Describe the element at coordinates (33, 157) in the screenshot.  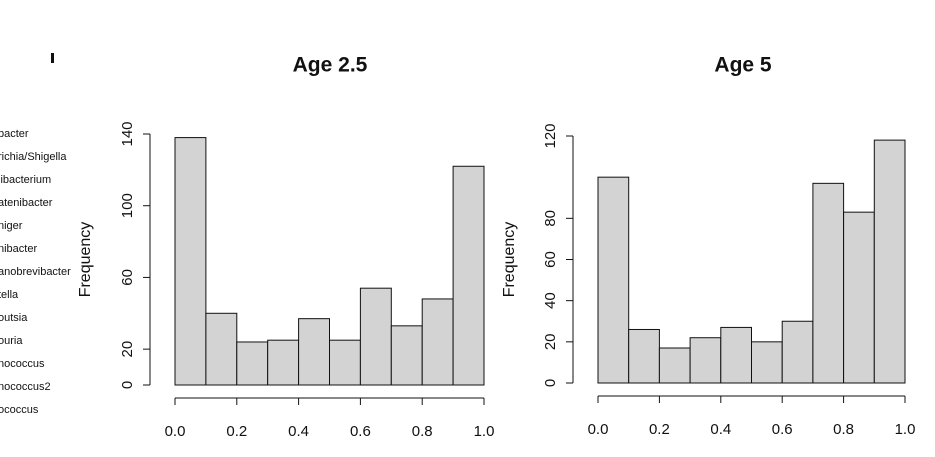
I see `side-label: richia/Shigella` at that location.